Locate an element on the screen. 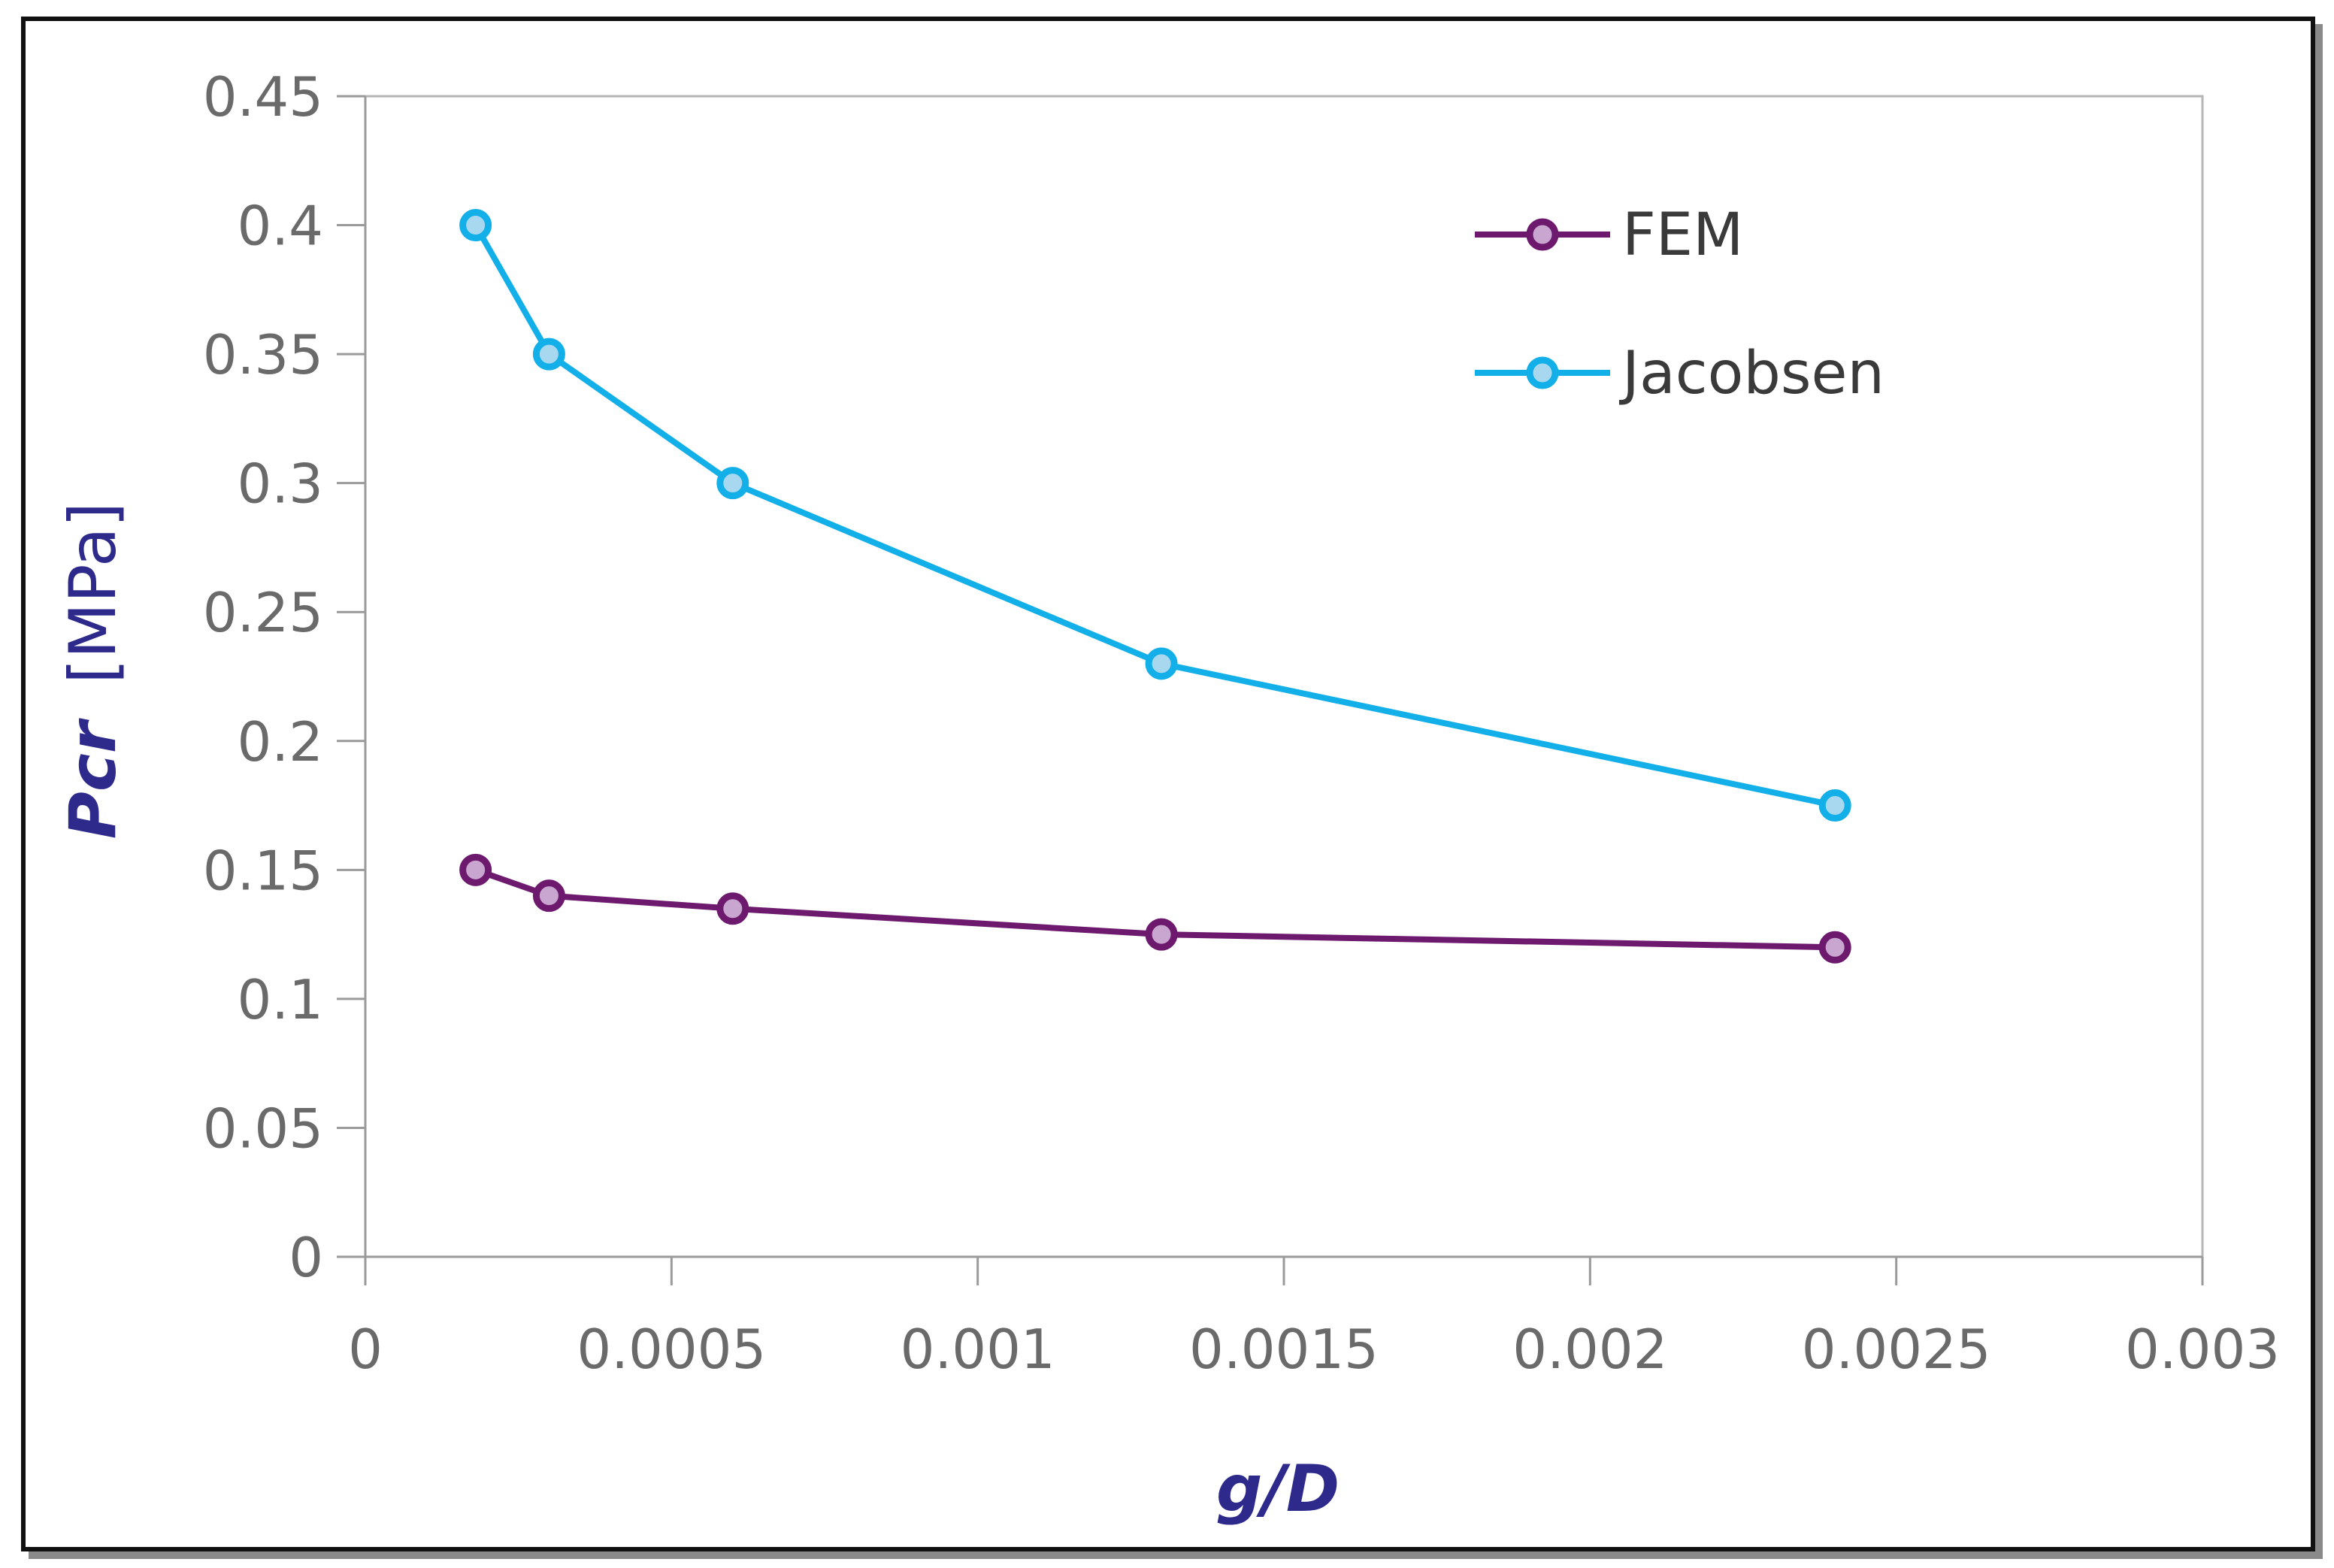 This screenshot has width=2334, height=1568. x-tick-label: 0.0015 is located at coordinates (1284, 1349).